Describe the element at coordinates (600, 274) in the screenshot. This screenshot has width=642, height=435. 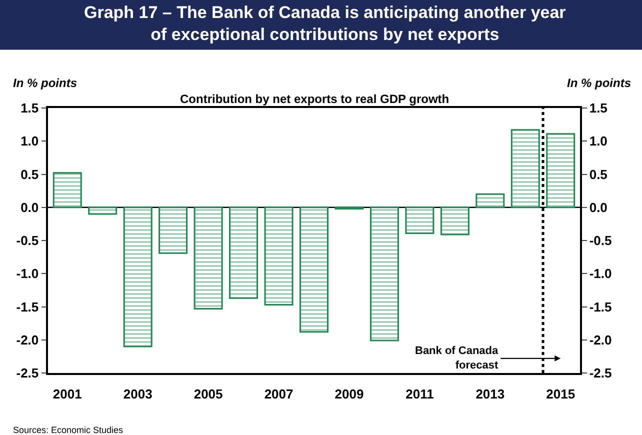
I see `y2-tick-label: -1.0` at that location.